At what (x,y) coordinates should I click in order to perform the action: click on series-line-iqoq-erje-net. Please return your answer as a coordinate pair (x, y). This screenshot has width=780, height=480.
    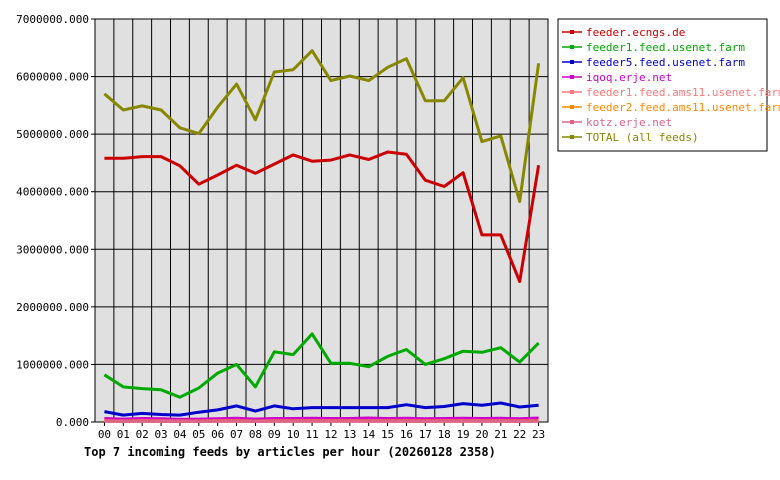
    Looking at the image, I should click on (321, 418).